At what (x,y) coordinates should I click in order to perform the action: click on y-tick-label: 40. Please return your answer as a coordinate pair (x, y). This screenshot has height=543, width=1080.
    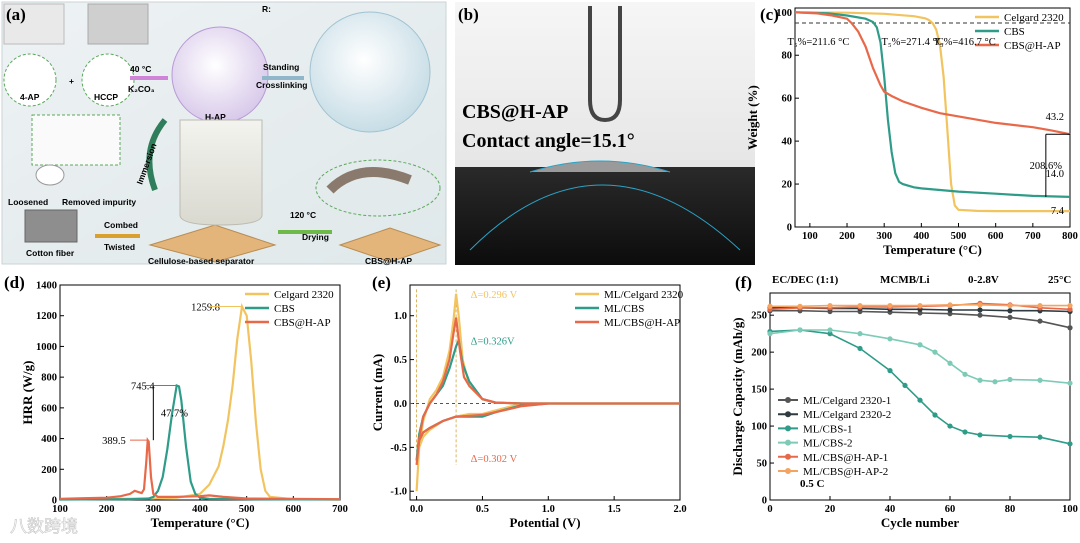
    Looking at the image, I should click on (787, 142).